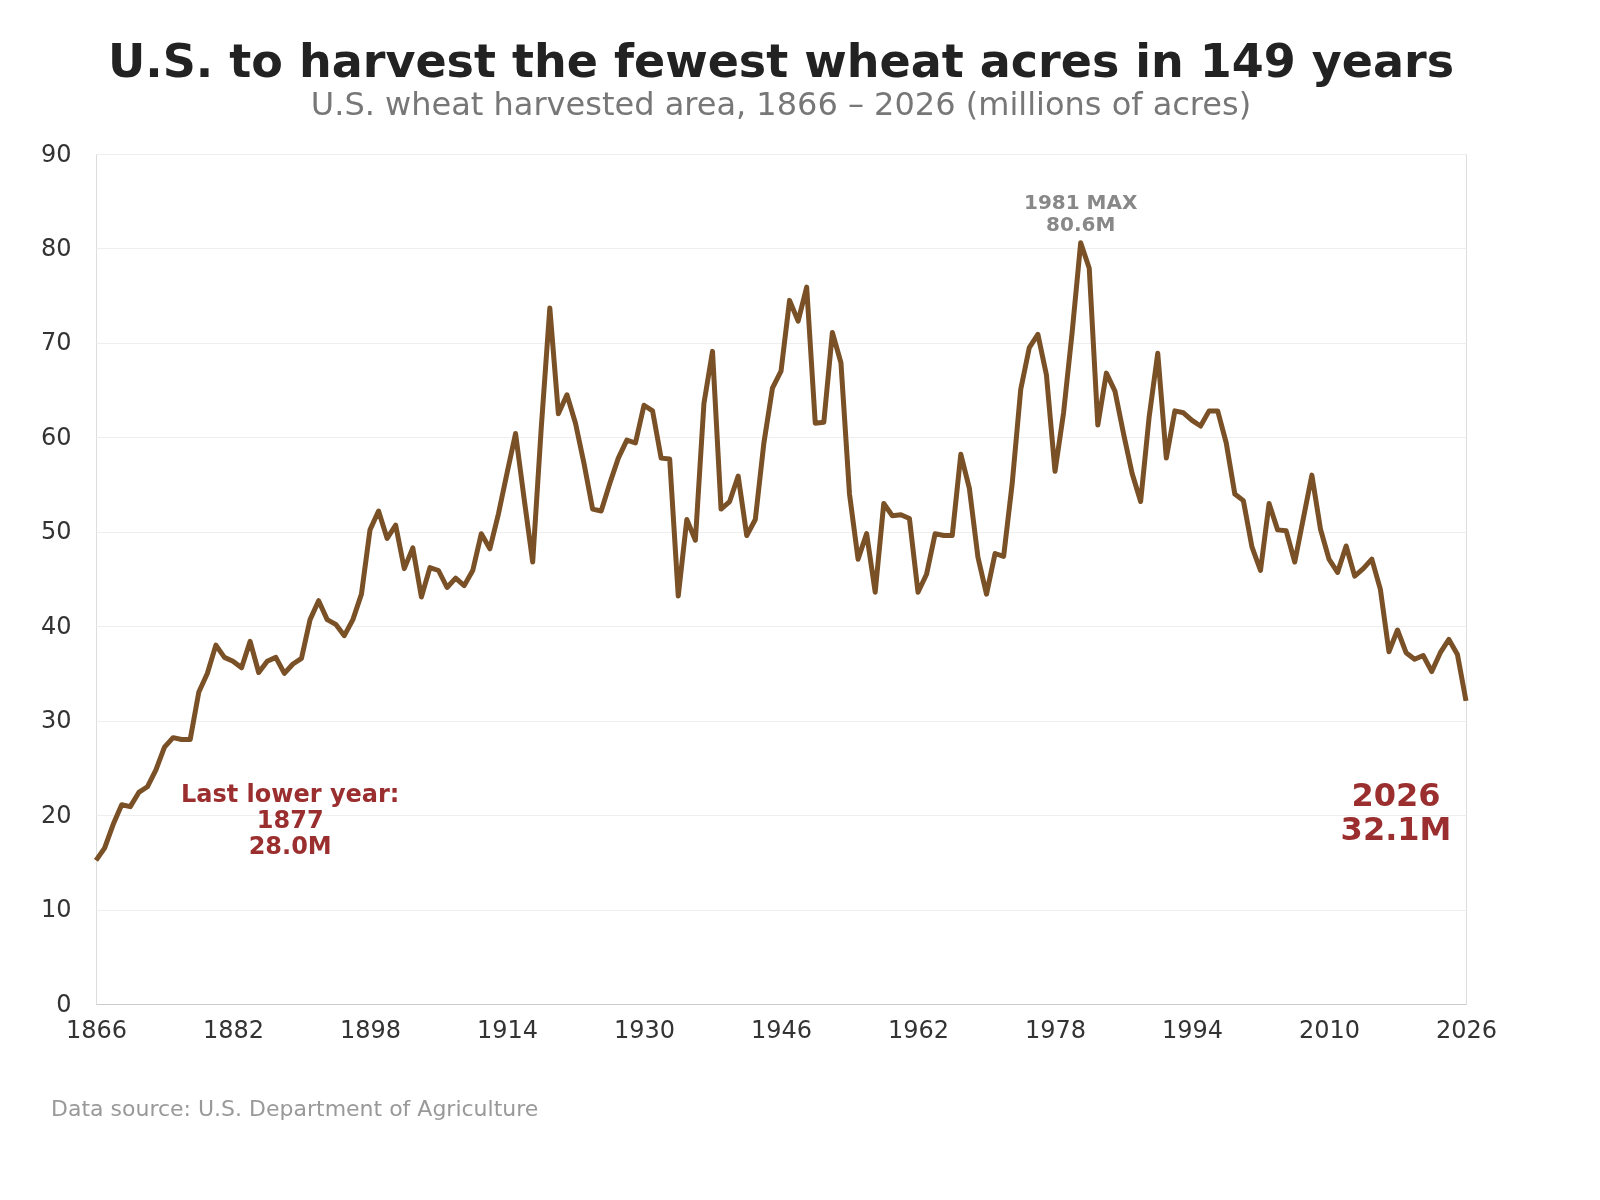 The width and height of the screenshot is (1600, 1200). What do you see at coordinates (1080, 212) in the screenshot?
I see `annotation: 1981 MAX 80.6M` at bounding box center [1080, 212].